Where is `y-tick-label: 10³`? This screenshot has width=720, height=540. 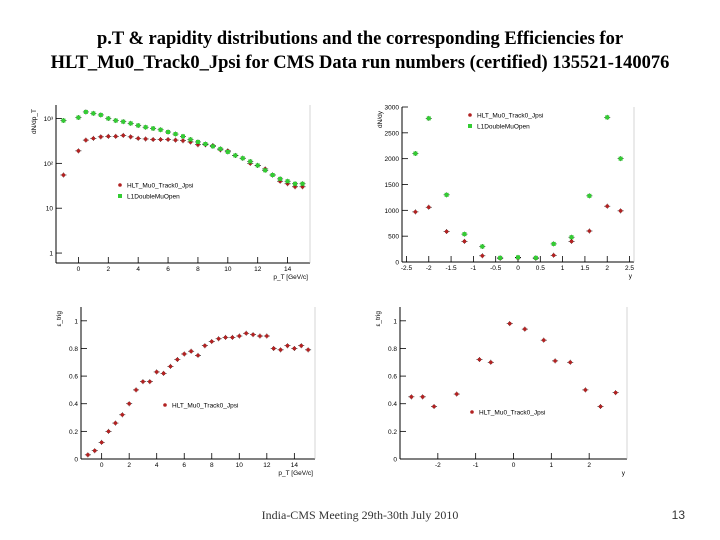
y-tick-label: 10³ is located at coordinates (49, 119).